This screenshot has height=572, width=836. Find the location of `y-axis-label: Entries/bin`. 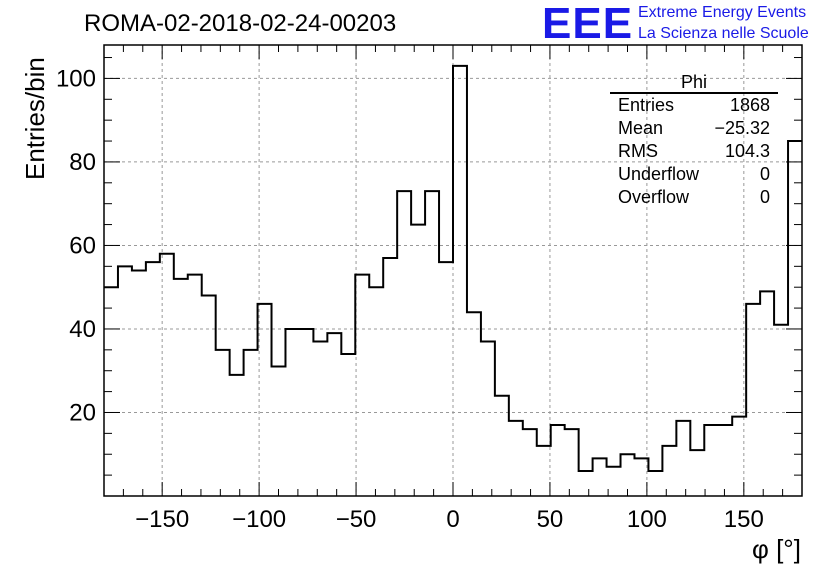

y-axis-label: Entries/bin is located at coordinates (35, 118).